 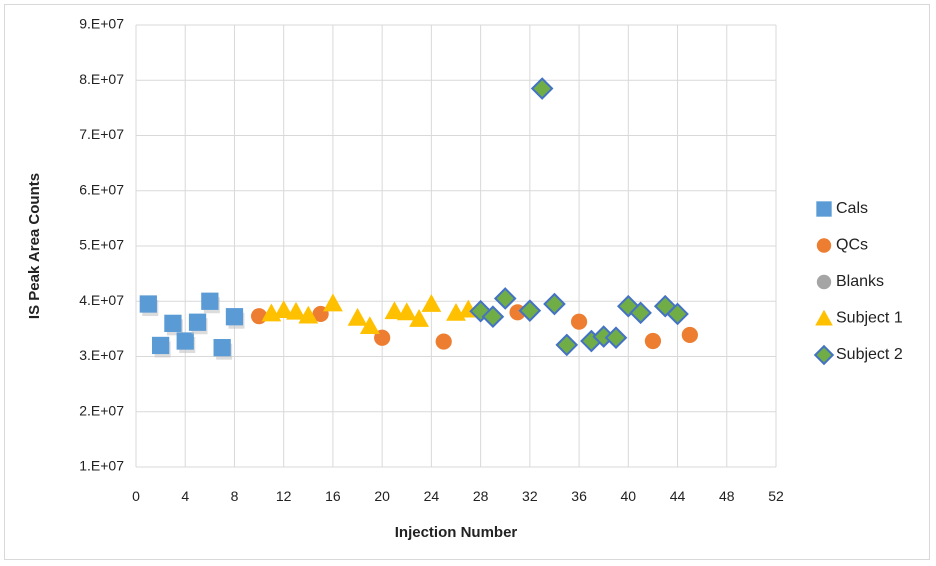 I want to click on x-tick-labels: 0 4 8 12 16 20 24 28 32 36 40 44 48 52, so click(x=458, y=496).